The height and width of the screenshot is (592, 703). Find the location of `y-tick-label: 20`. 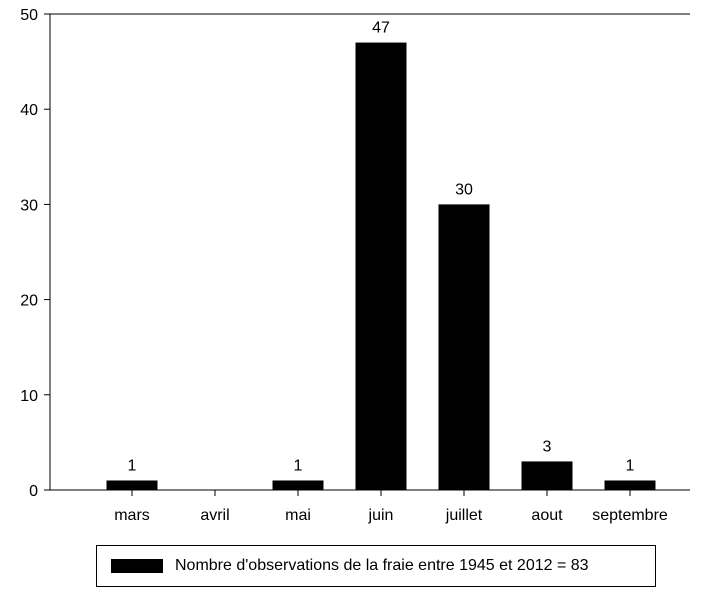

y-tick-label: 20 is located at coordinates (29, 301).